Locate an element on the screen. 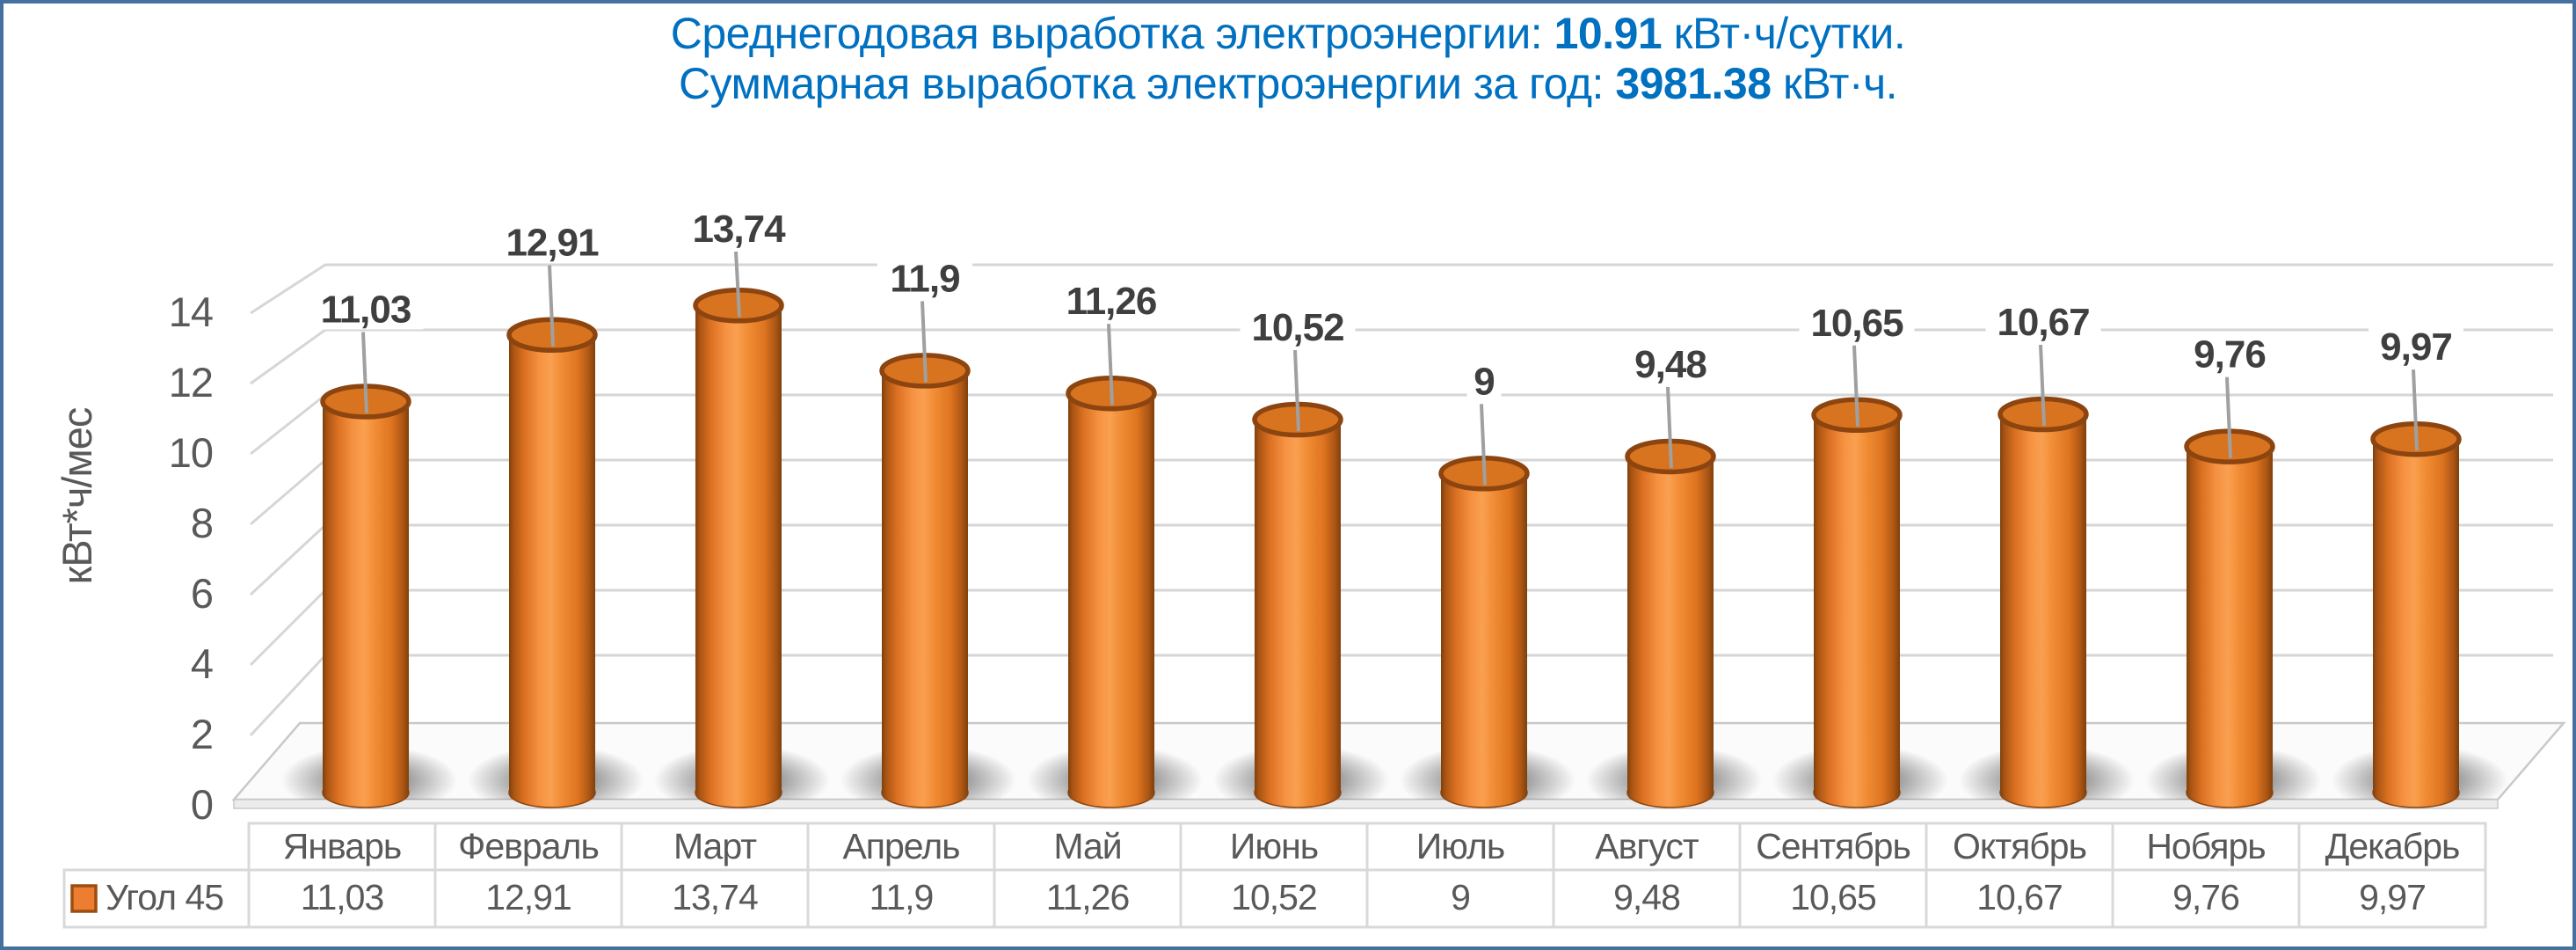 This screenshot has width=2576, height=950. bar-value-label: 9,97 is located at coordinates (2416, 347).